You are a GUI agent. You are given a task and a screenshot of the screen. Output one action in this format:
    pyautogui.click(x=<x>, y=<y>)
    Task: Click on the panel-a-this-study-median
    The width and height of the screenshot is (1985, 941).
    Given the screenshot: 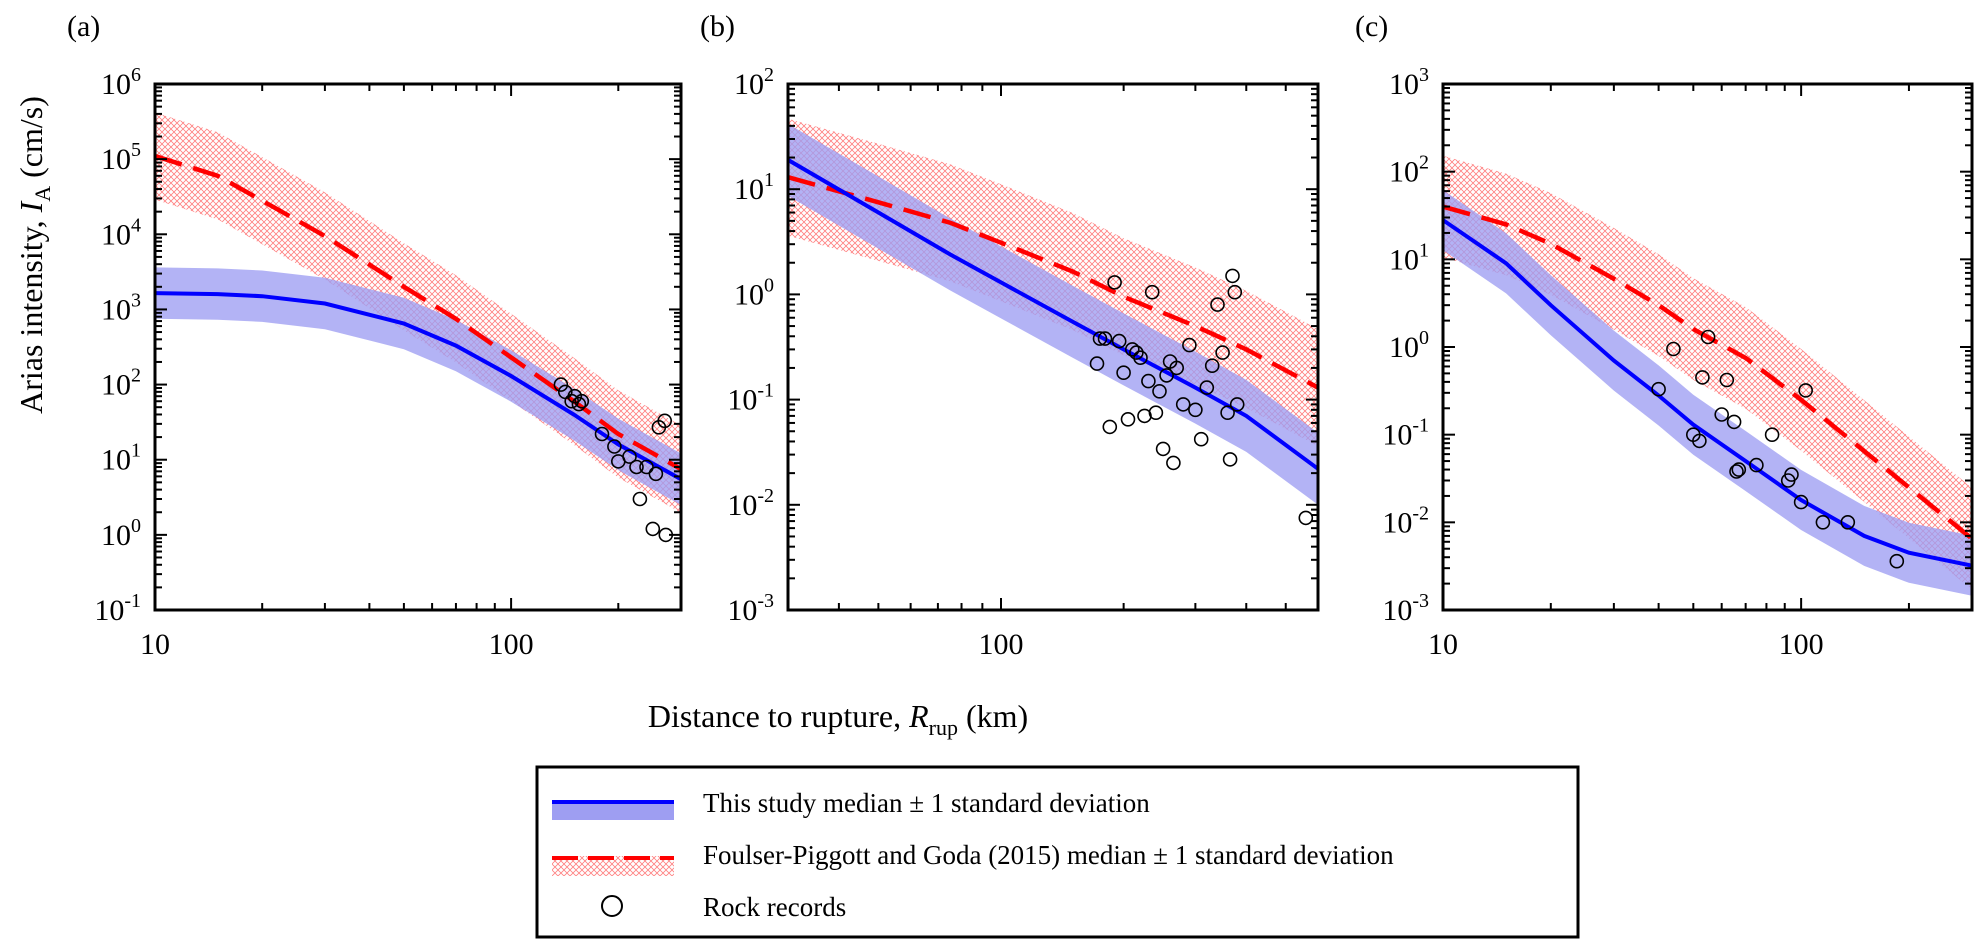 What is the action you would take?
    pyautogui.click(x=418, y=386)
    